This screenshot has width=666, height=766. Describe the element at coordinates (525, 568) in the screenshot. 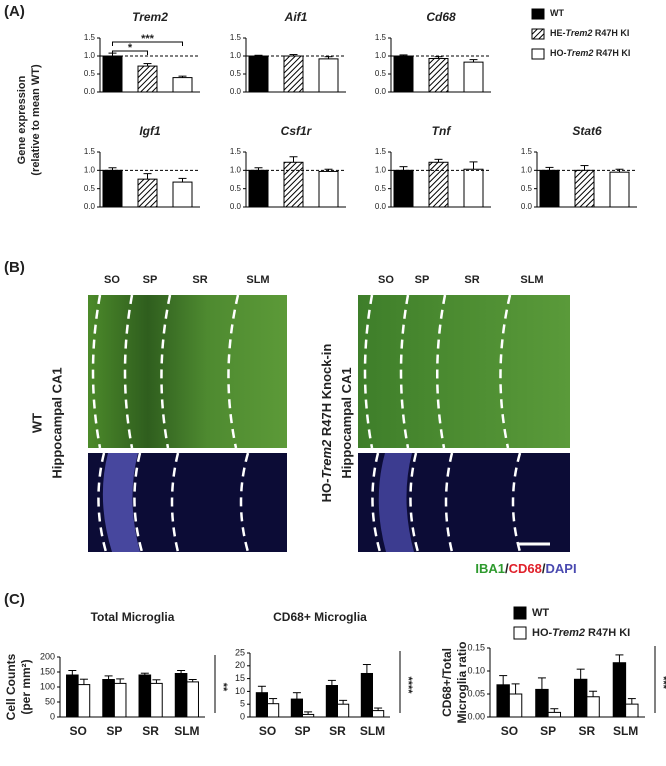

I see `stain-legend: IBA1/CD68/DAPI` at that location.